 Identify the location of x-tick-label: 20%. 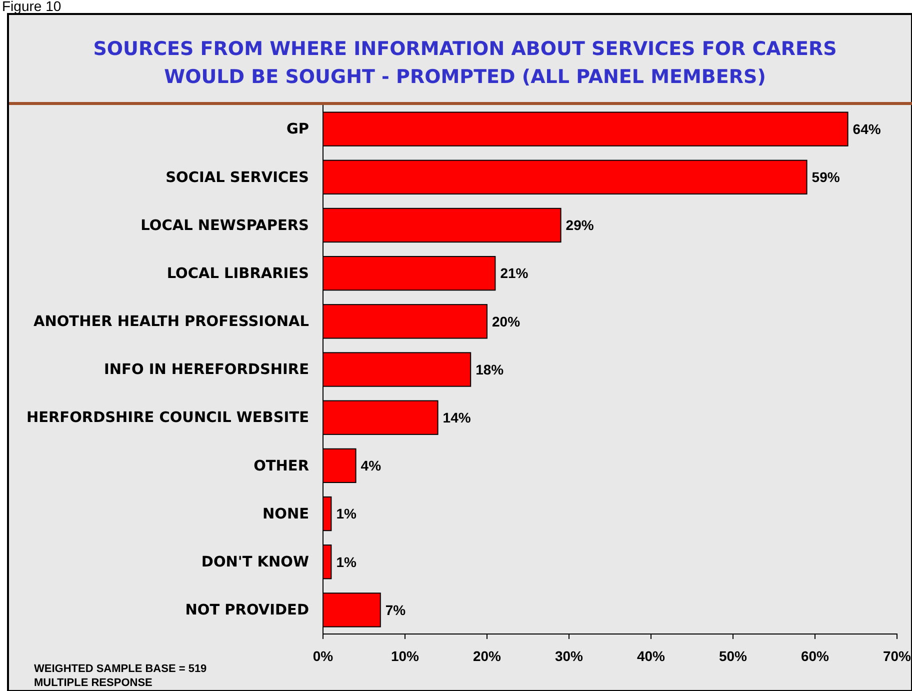
(487, 656).